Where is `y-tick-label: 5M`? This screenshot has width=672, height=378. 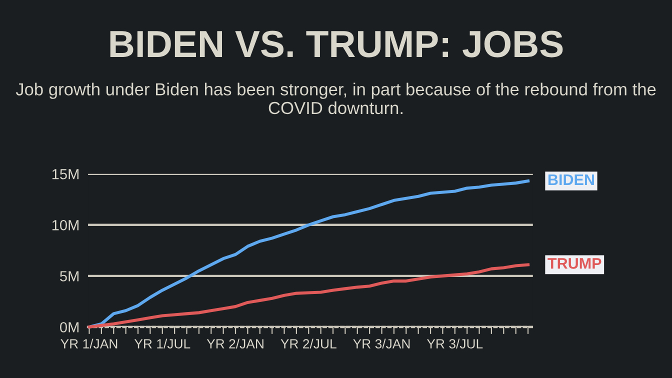 y-tick-label: 5M is located at coordinates (69, 276).